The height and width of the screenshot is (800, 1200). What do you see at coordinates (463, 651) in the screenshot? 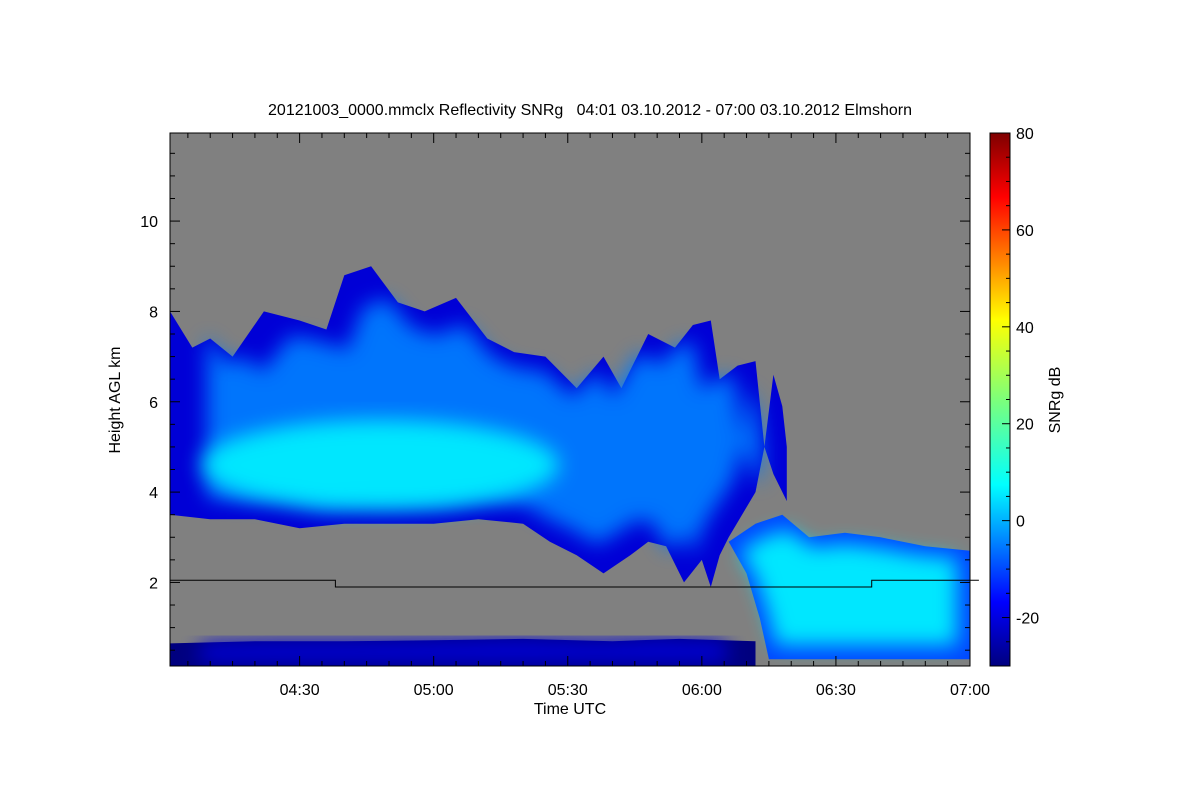
I see `ground-clutter` at bounding box center [463, 651].